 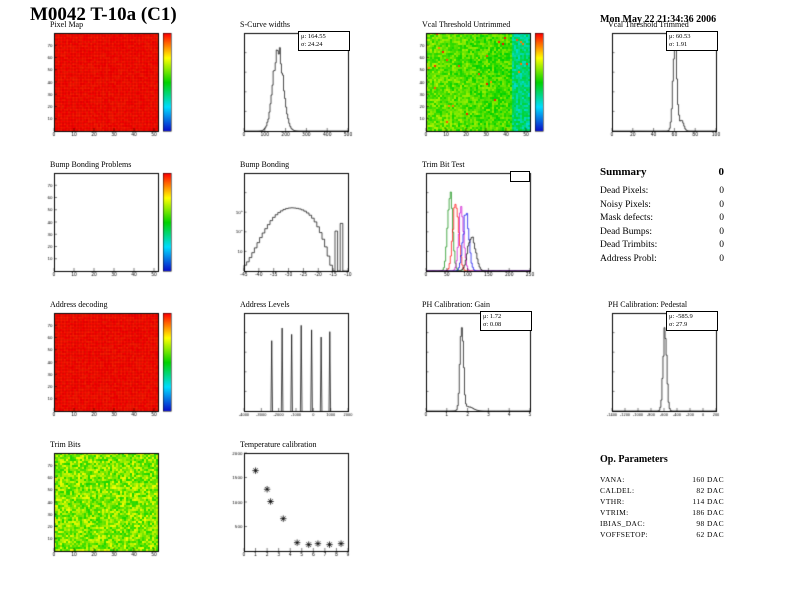 What do you see at coordinates (443, 164) in the screenshot?
I see `panel-title: Trim Bit Test` at bounding box center [443, 164].